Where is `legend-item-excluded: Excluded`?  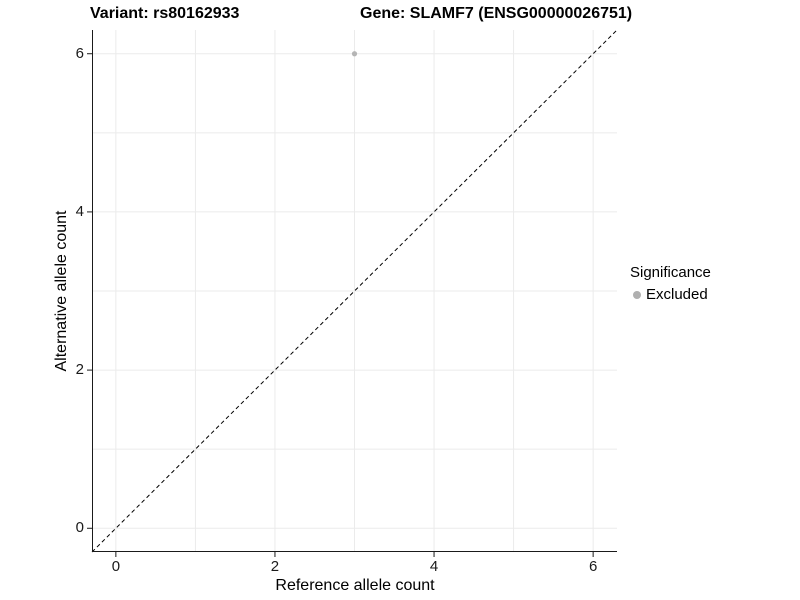 legend-item-excluded: Excluded is located at coordinates (670, 294).